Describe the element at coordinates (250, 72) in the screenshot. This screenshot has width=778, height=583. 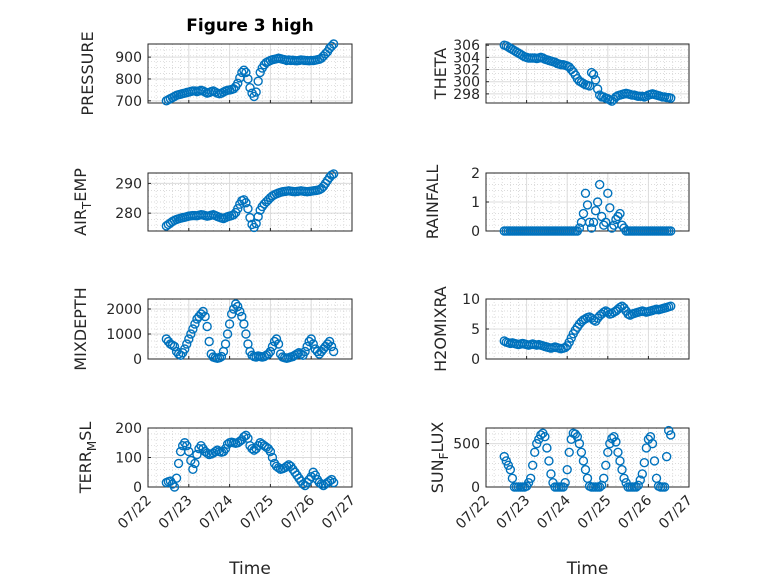
I see `series-pressure` at that location.